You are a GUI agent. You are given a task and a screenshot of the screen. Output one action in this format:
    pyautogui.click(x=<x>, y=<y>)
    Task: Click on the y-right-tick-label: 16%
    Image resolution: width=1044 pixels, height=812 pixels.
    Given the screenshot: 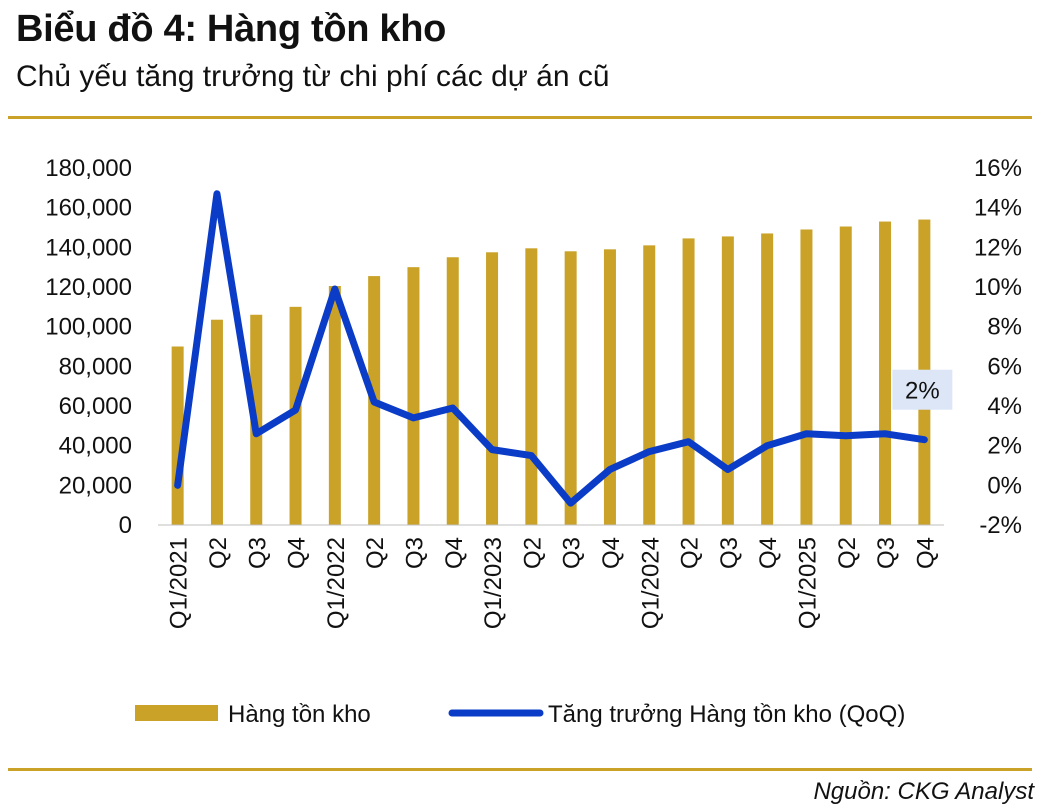 What is the action you would take?
    pyautogui.click(x=998, y=168)
    